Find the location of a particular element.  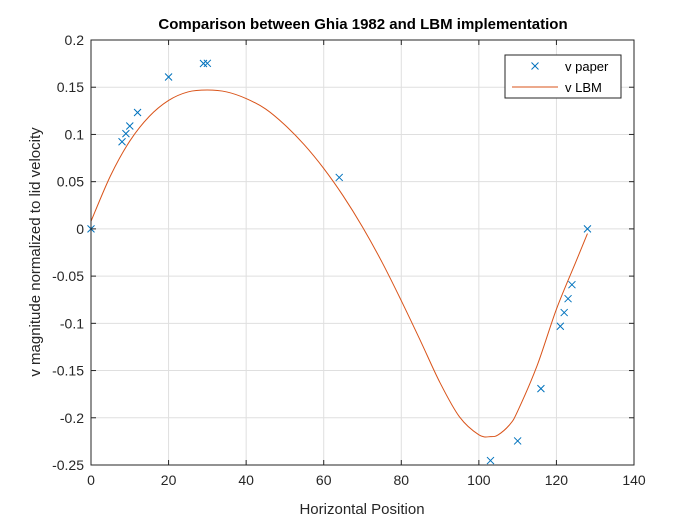

legend-box is located at coordinates (563, 76).